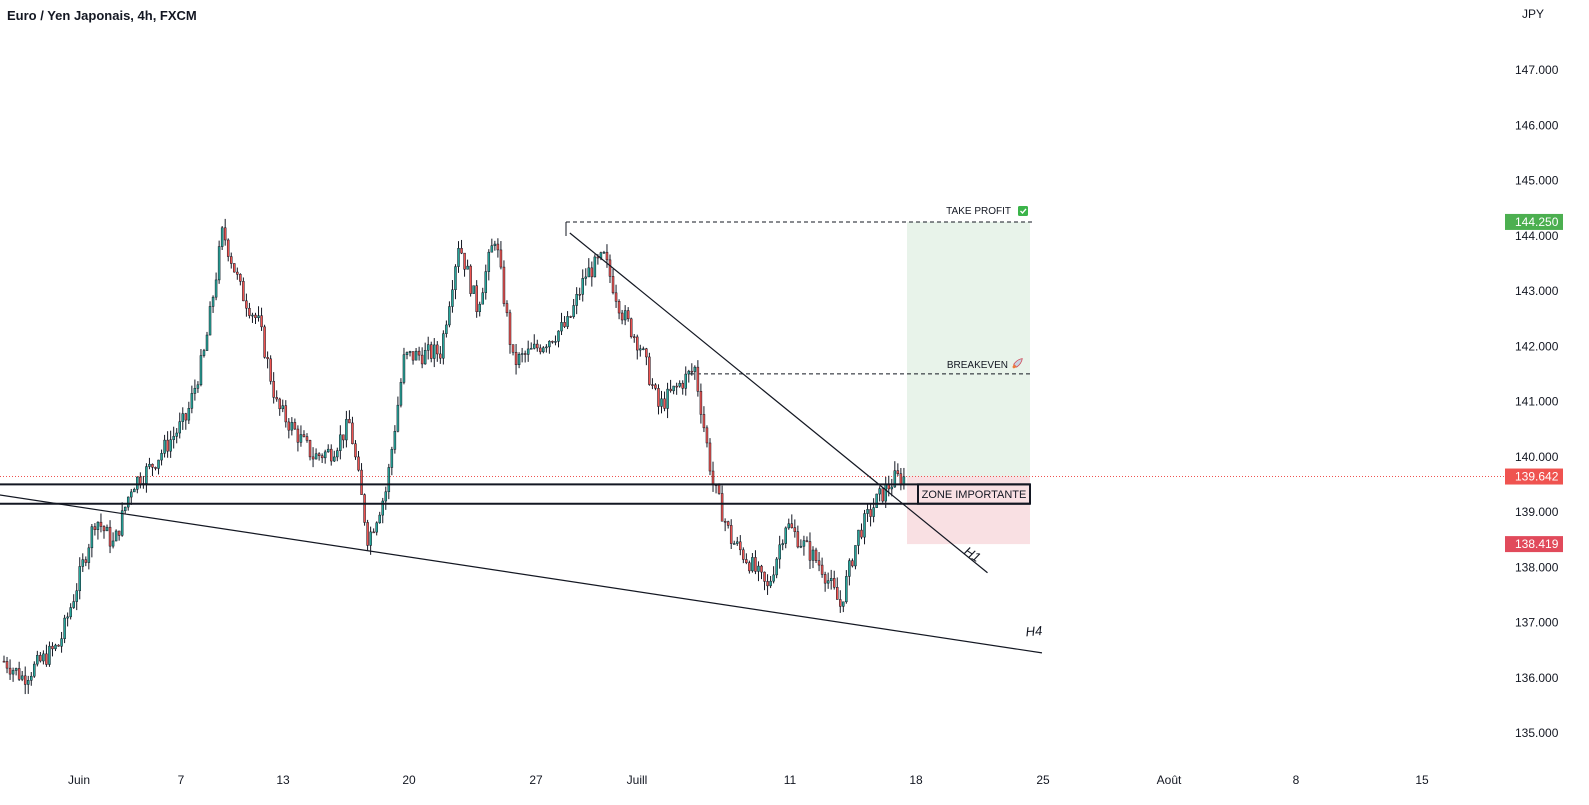 The width and height of the screenshot is (1589, 805). Describe the element at coordinates (916, 780) in the screenshot. I see `time-tick-label: 18` at that location.